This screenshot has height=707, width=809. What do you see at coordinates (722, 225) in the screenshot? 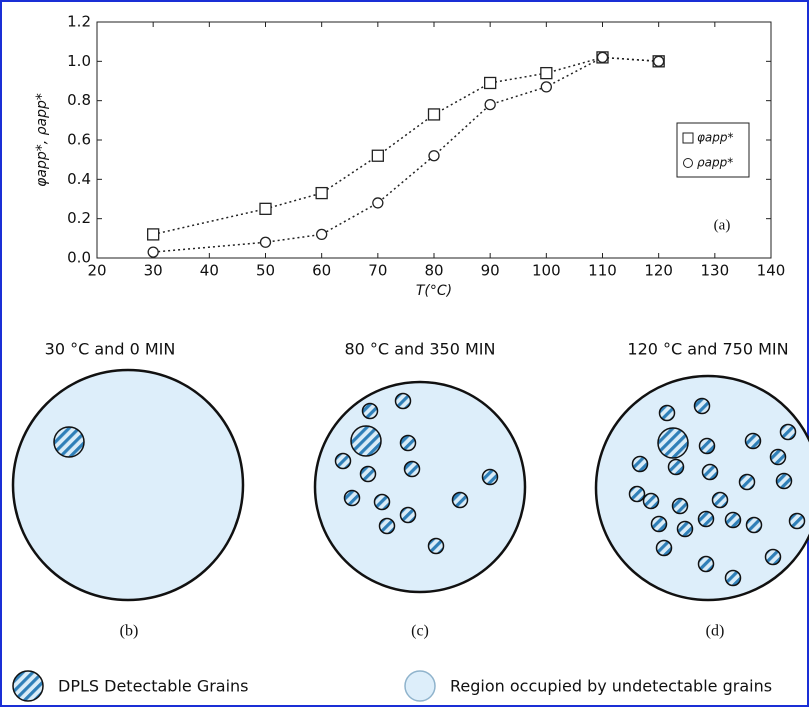
I see `annotation: (a)` at bounding box center [722, 225].